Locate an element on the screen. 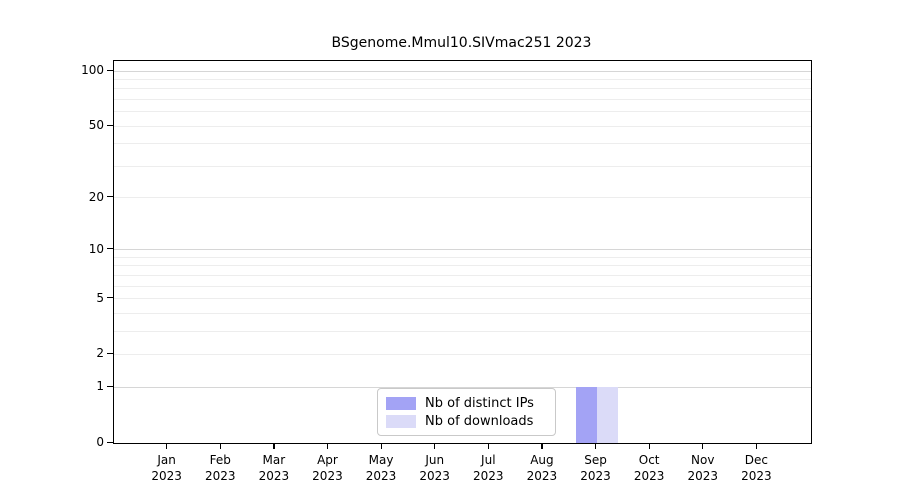 The image size is (900, 500). x-tick-label: Sep 2023 is located at coordinates (595, 468).